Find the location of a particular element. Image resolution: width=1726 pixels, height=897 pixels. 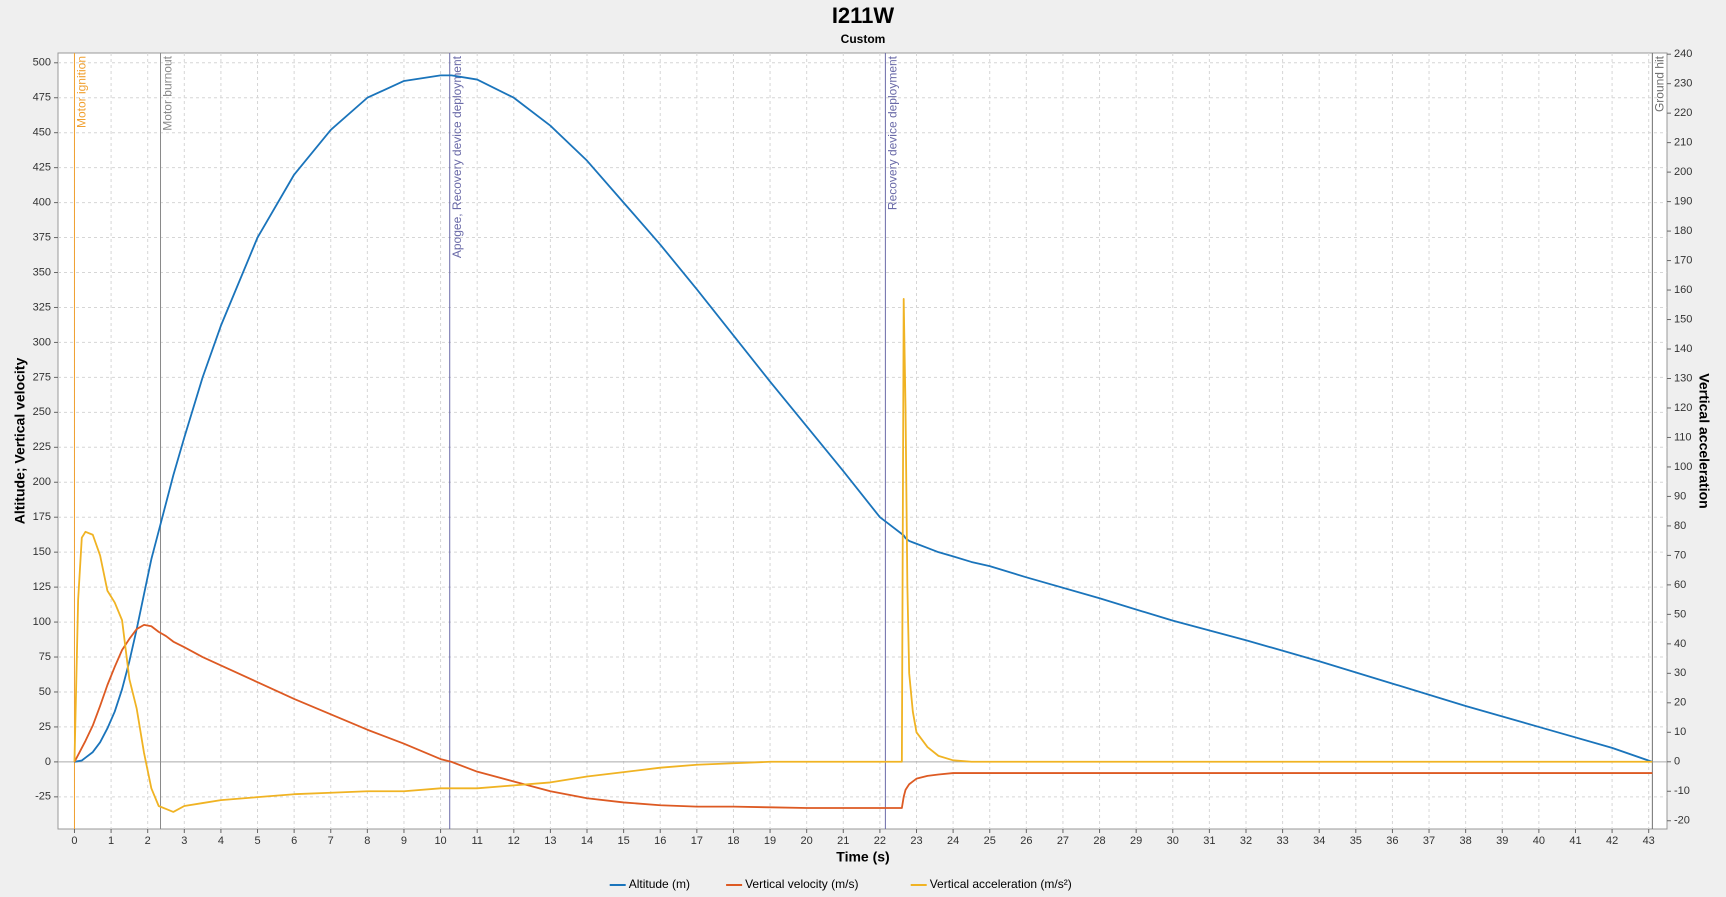

x-tick-label: 28 is located at coordinates (1099, 841).